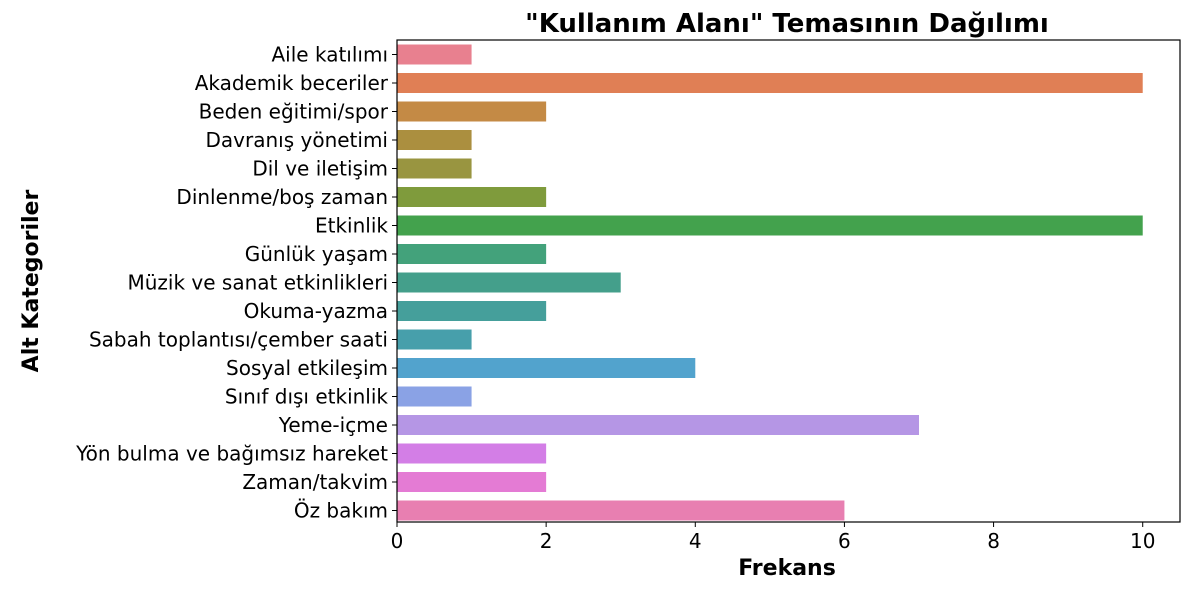 Image resolution: width=1189 pixels, height=590 pixels. Describe the element at coordinates (292, 83) in the screenshot. I see `y-tick-label: Akademik beceriler` at that location.